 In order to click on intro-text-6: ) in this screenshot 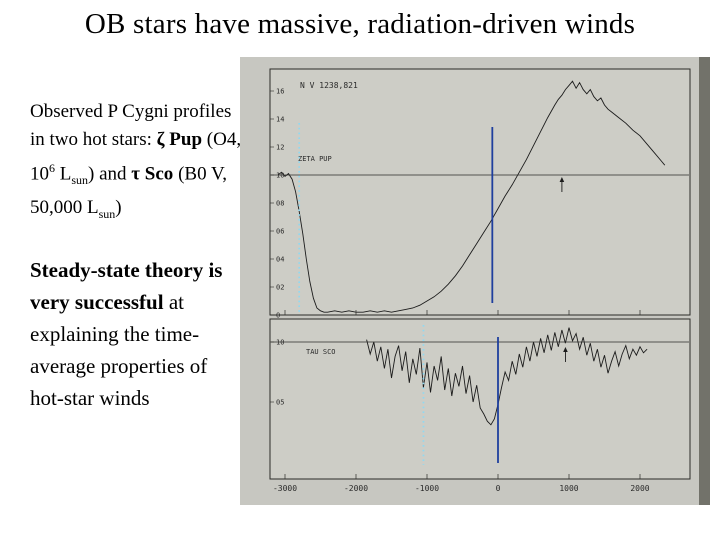, I will do `click(118, 208)`.